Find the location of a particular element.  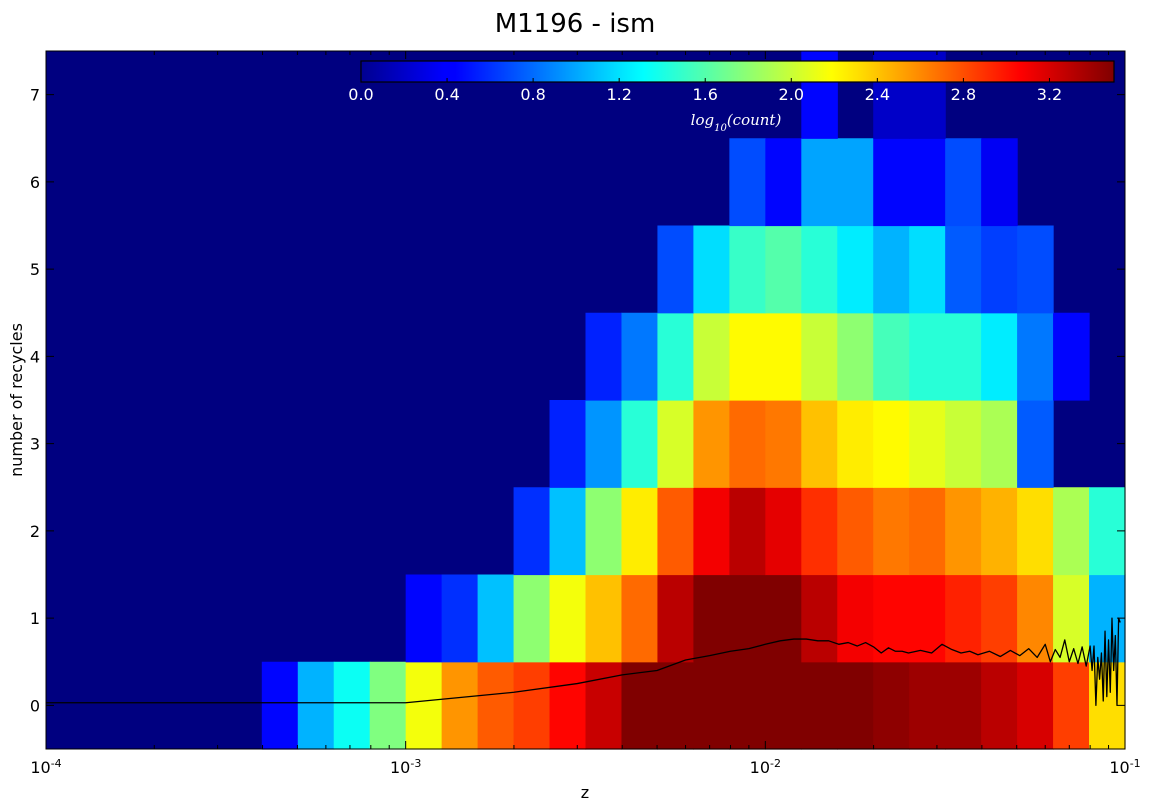

mean-line-layer is located at coordinates (583, 662).